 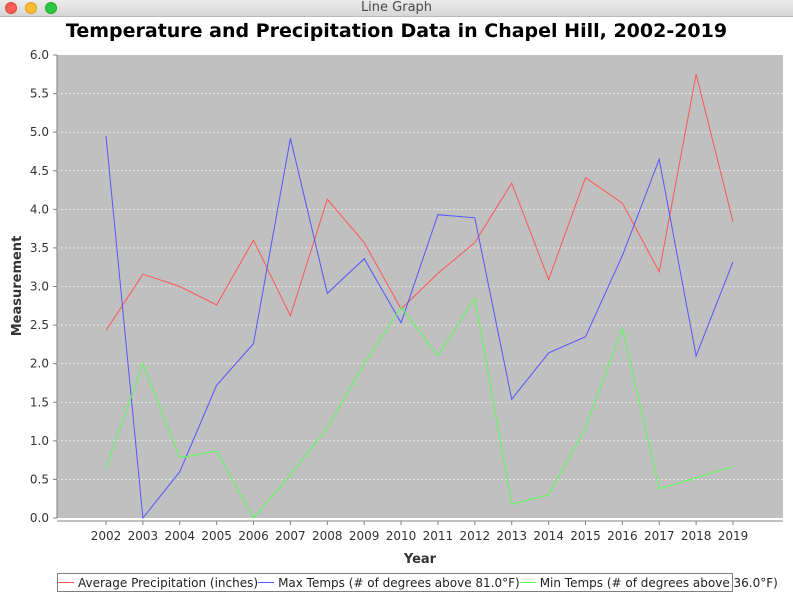 What do you see at coordinates (39, 325) in the screenshot?
I see `y-tick-label: 2.5` at bounding box center [39, 325].